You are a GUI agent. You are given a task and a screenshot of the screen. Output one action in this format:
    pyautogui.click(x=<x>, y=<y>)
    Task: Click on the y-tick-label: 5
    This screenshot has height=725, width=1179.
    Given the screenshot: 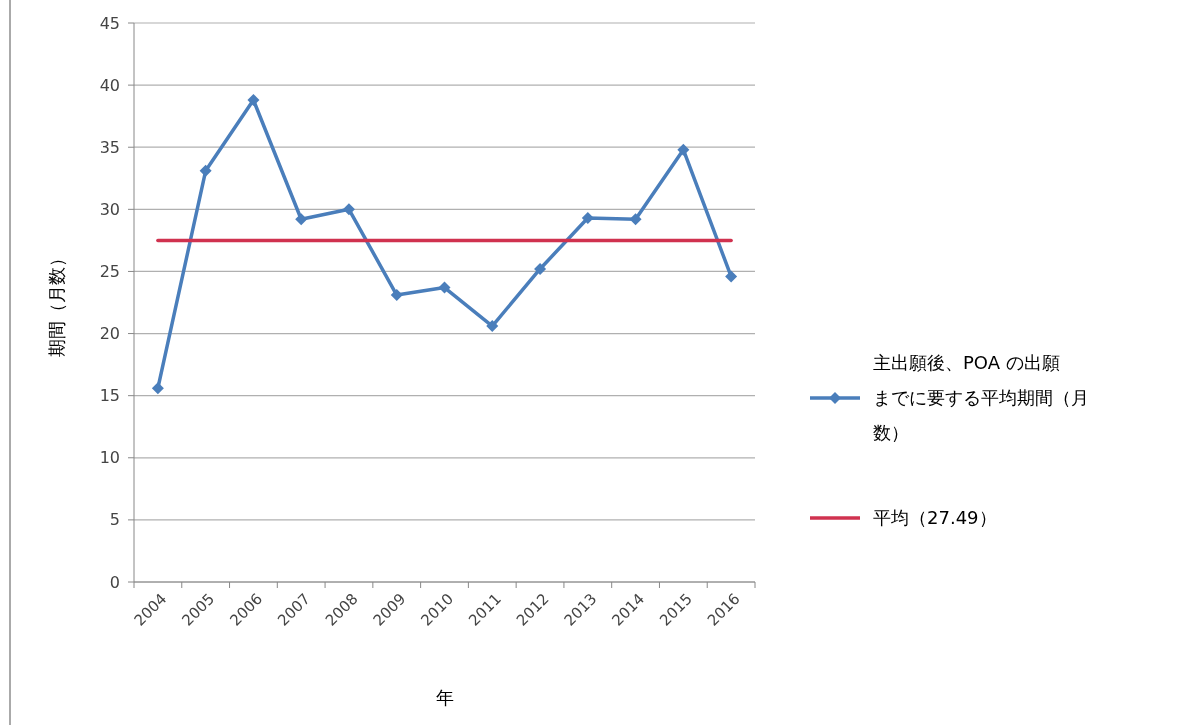 What is the action you would take?
    pyautogui.click(x=114, y=520)
    